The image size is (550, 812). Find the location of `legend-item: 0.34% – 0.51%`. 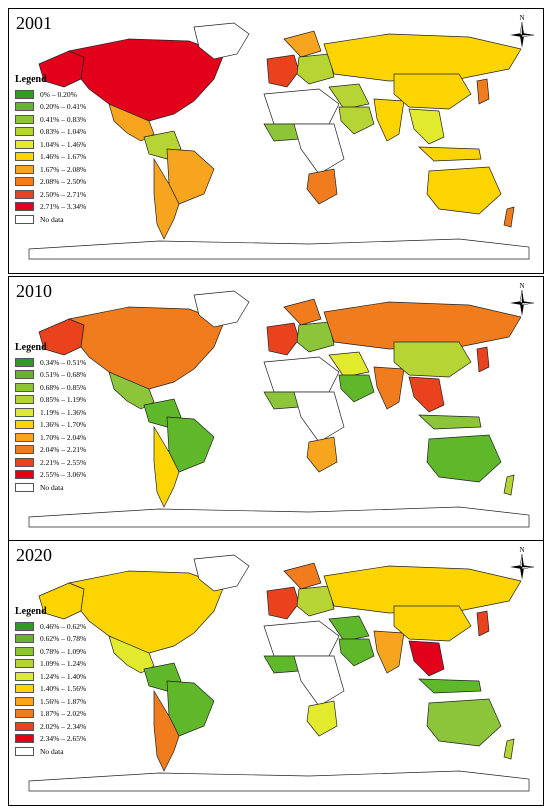

legend-item: 0.34% – 0.51% is located at coordinates (50, 362).